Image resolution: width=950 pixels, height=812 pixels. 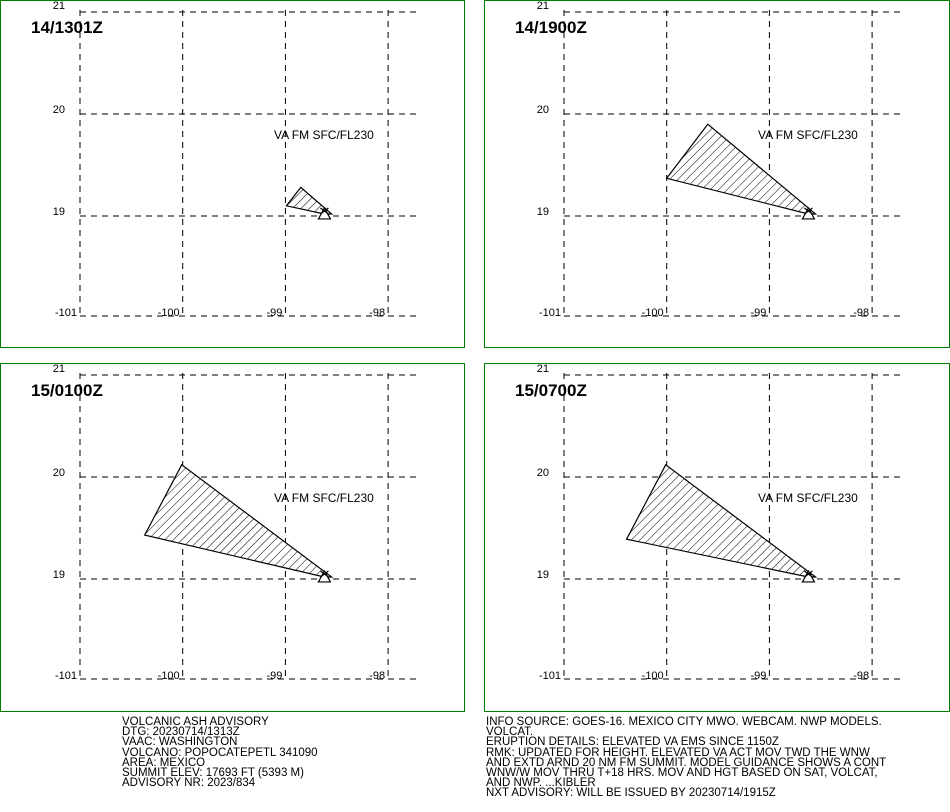 I want to click on advisory-left-line: AREA: MEXICO, so click(x=164, y=762).